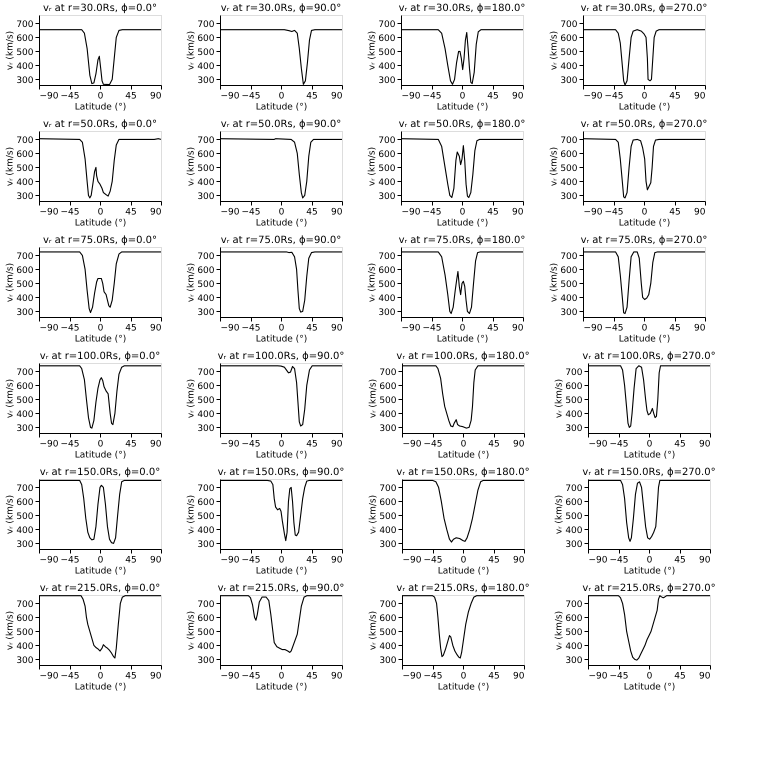  I want to click on chart-title: vᵣ at r=150.0Rs, ϕ=90.0°, so click(281, 472).